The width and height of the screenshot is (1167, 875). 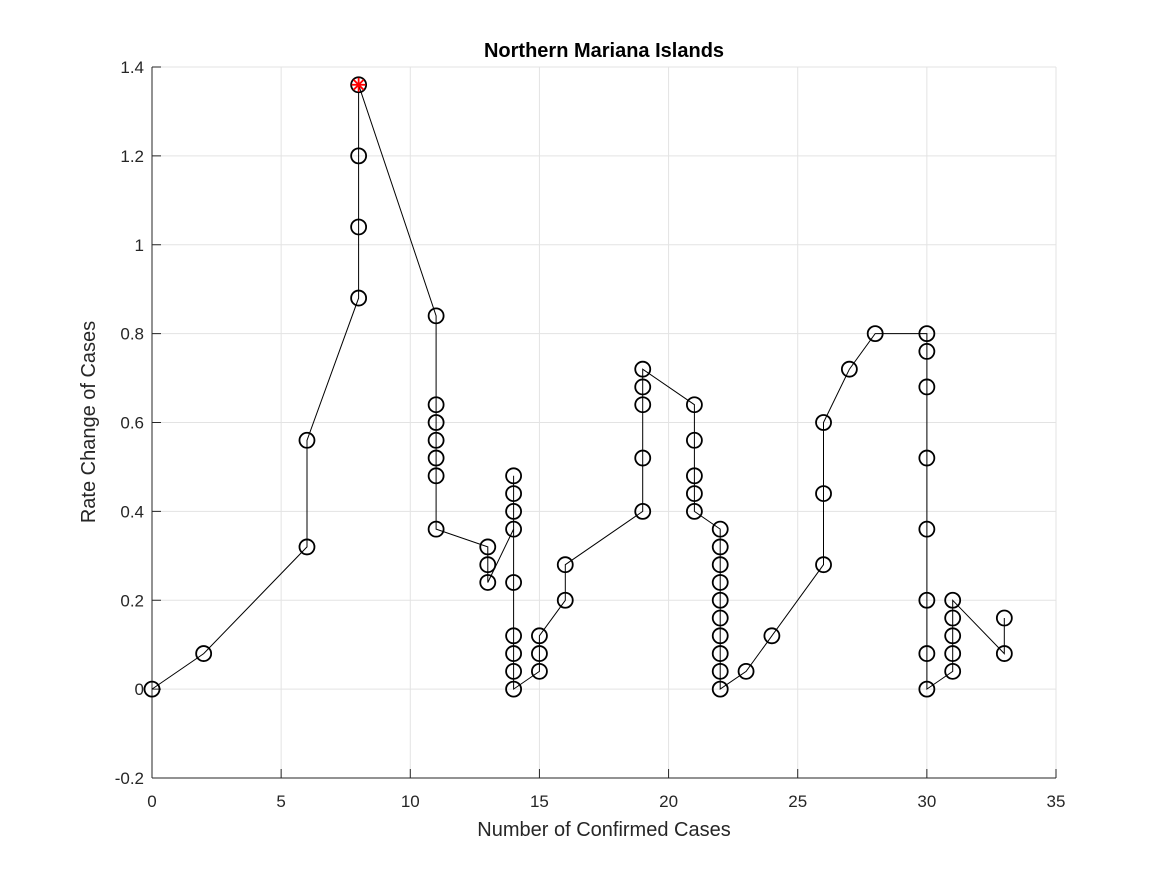 What do you see at coordinates (797, 801) in the screenshot?
I see `x-tick-label: 25` at bounding box center [797, 801].